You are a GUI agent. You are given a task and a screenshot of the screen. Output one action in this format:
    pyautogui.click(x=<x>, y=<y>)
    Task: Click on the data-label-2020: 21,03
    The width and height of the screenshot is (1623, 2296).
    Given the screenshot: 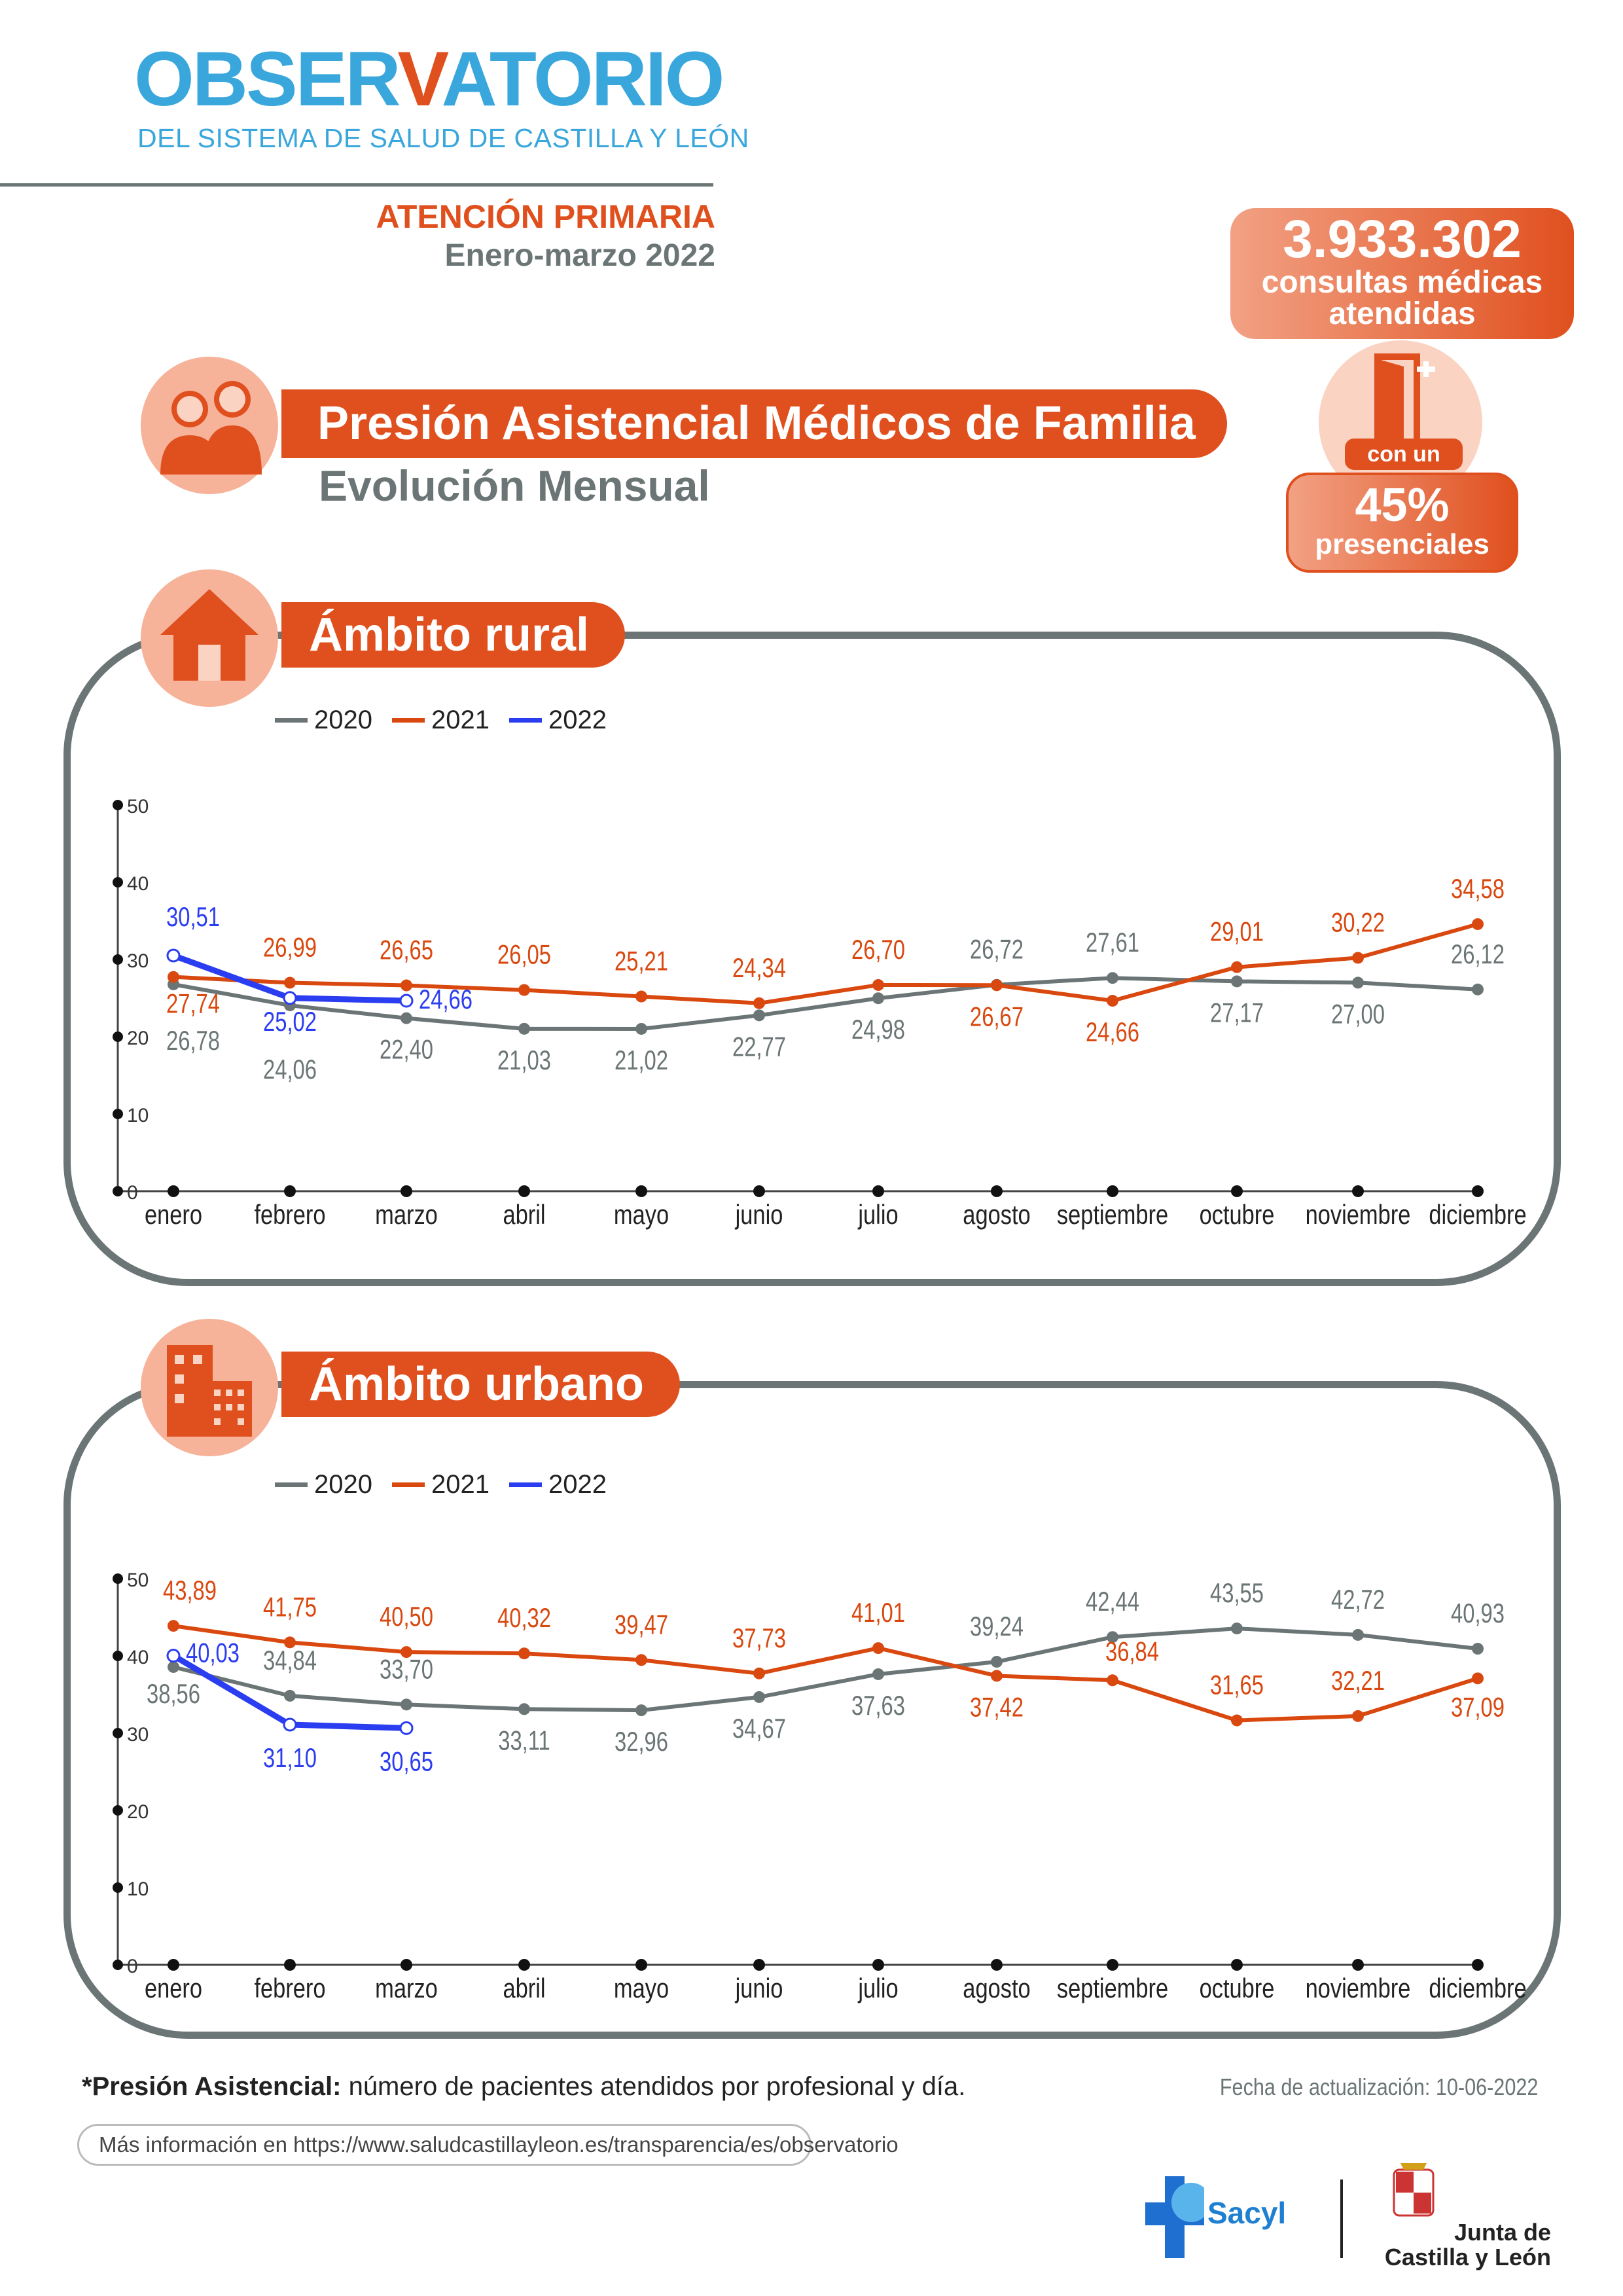 What is the action you would take?
    pyautogui.click(x=524, y=1060)
    